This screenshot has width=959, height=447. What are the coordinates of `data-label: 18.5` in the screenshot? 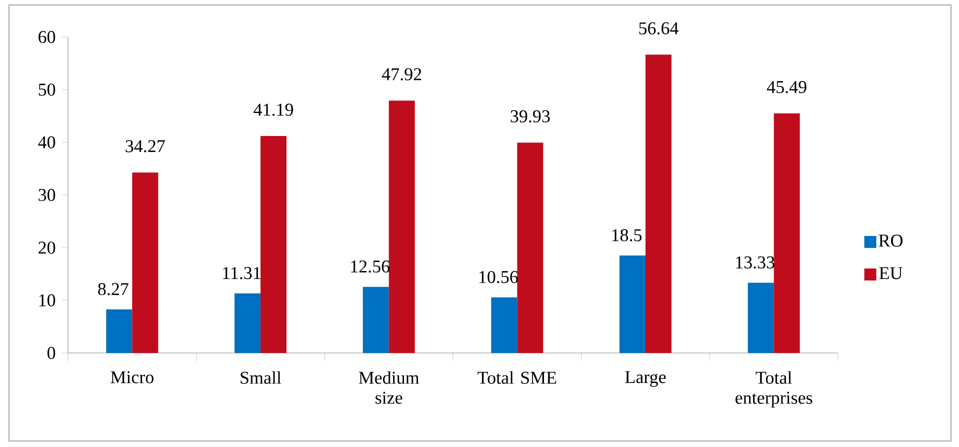 It's located at (627, 235).